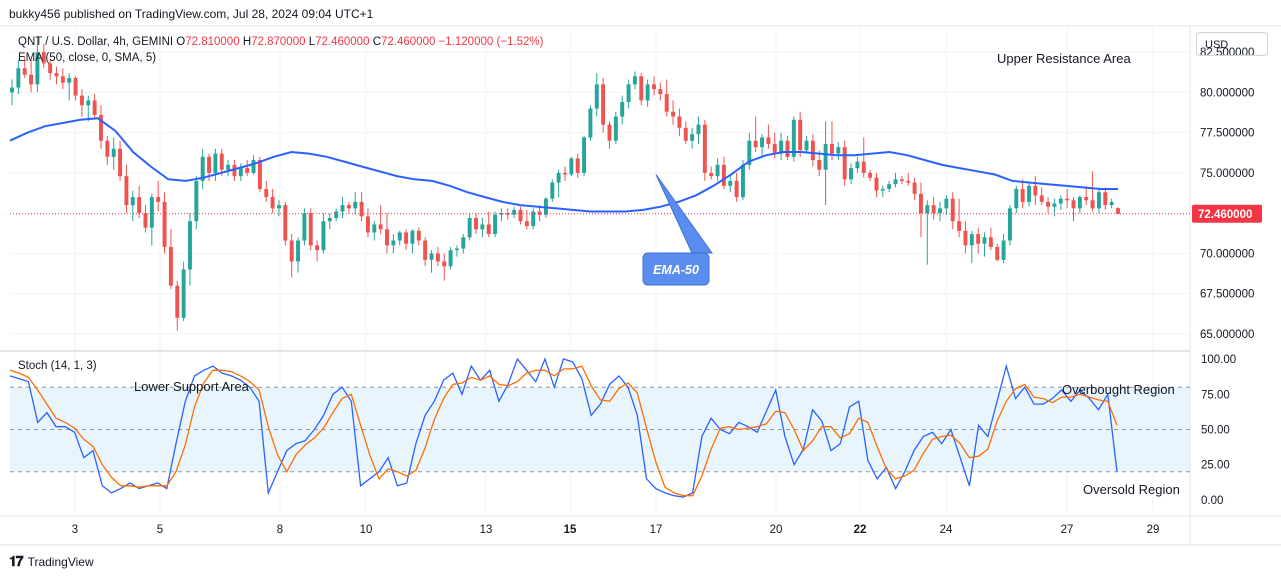 The image size is (1281, 579). What do you see at coordinates (776, 530) in the screenshot?
I see `time-tick-label: 20` at bounding box center [776, 530].